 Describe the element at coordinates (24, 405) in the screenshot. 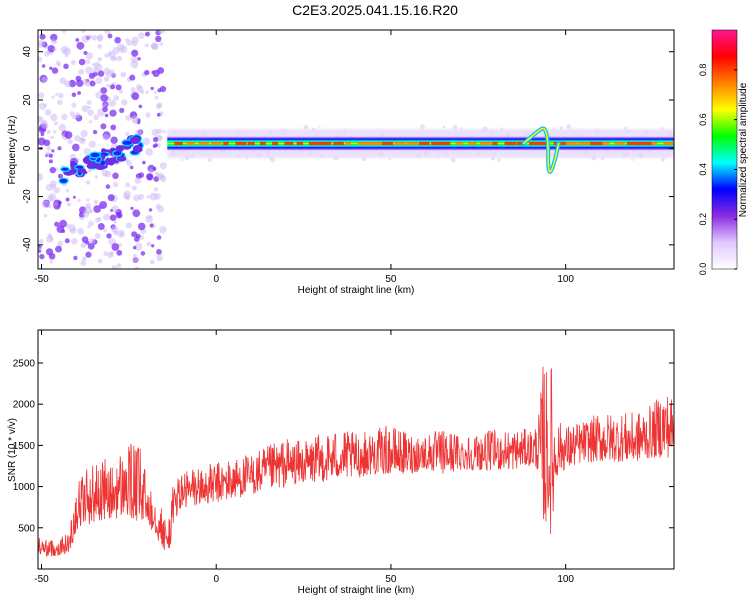

I see `y-tick-label: 2000` at that location.